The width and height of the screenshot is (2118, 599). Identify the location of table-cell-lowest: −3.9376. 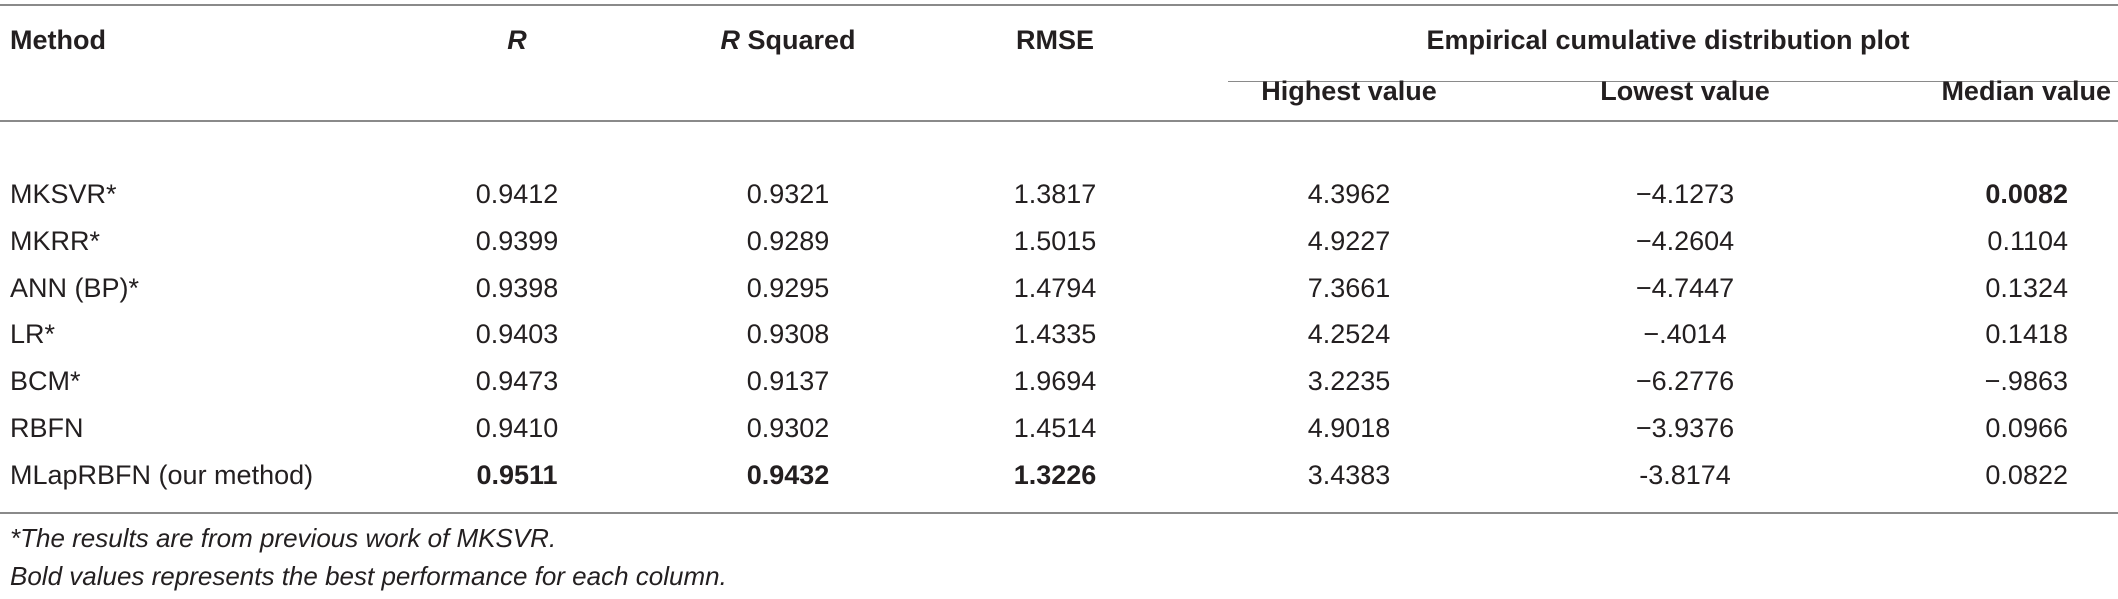
(1685, 428).